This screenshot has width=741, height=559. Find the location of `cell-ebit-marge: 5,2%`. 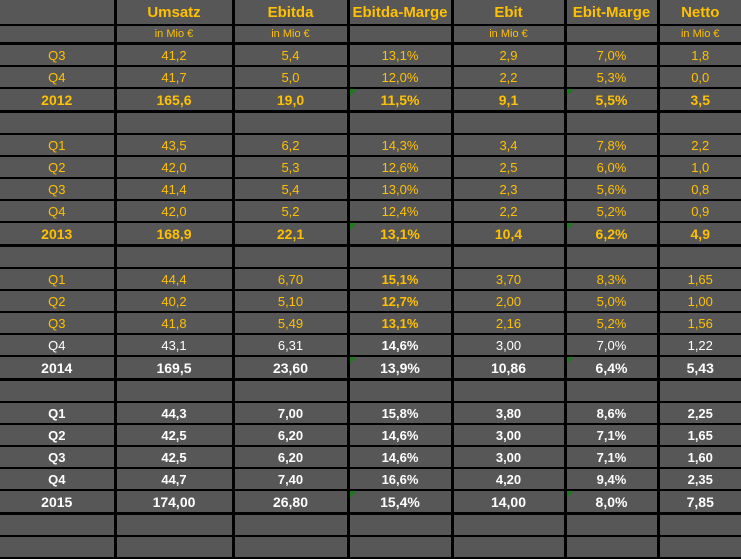

cell-ebit-marge: 5,2% is located at coordinates (611, 323).